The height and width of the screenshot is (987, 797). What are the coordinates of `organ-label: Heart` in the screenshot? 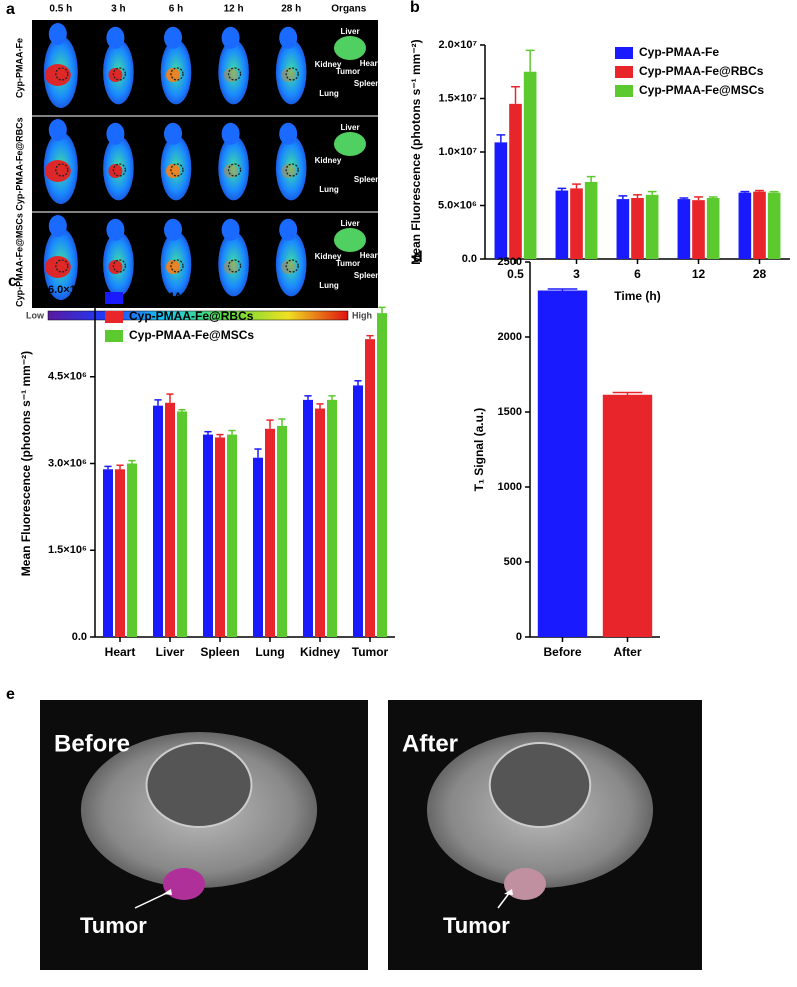 It's located at (370, 63).